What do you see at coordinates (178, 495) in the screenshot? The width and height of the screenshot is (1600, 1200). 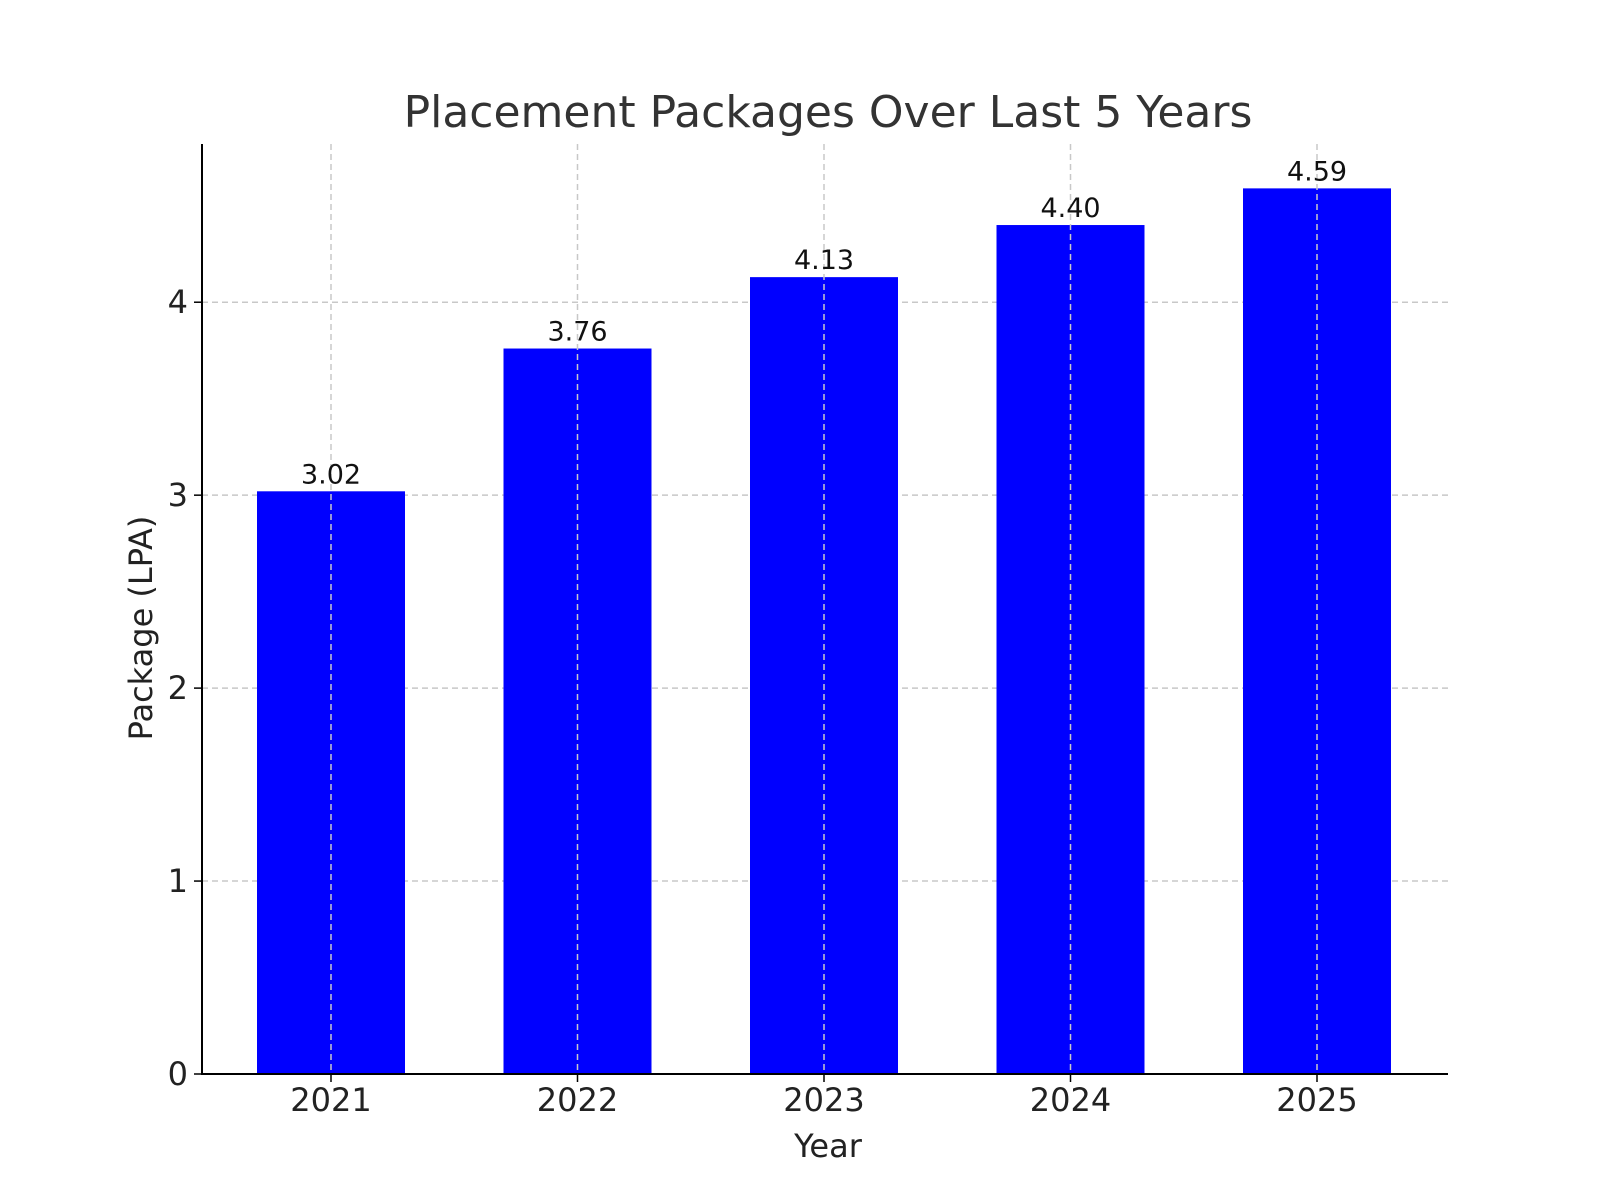 I see `y-tick-label: 3` at bounding box center [178, 495].